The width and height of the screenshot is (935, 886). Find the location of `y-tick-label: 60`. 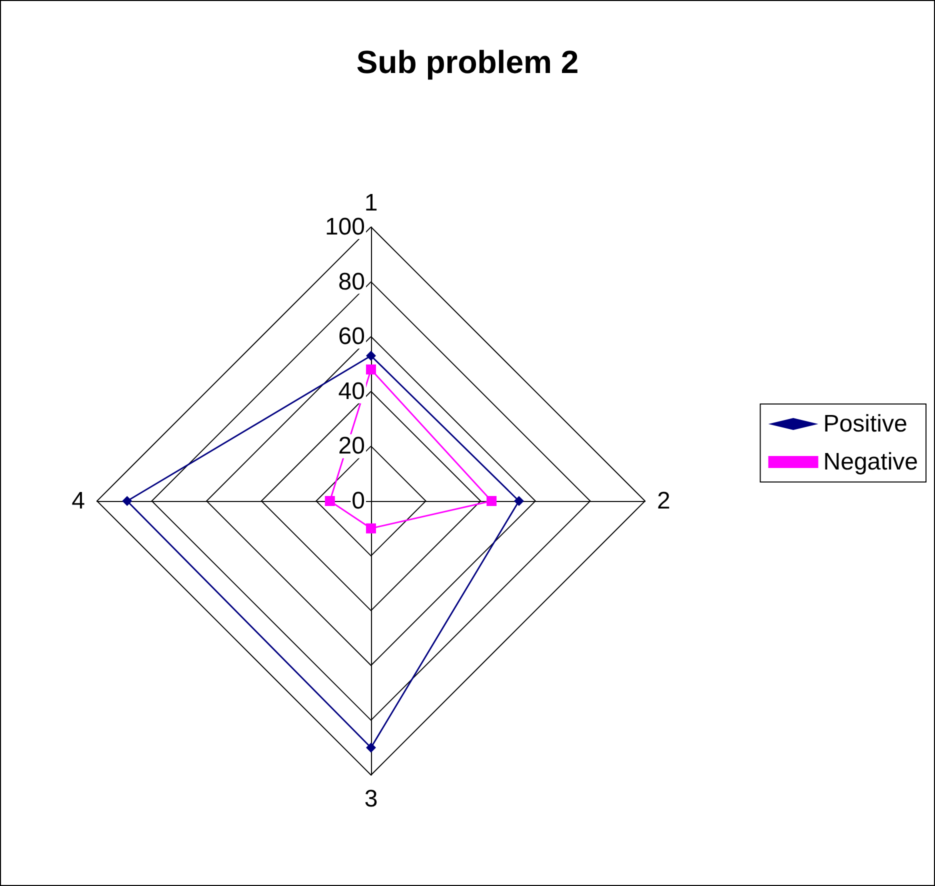

y-tick-label: 60 is located at coordinates (351, 336).